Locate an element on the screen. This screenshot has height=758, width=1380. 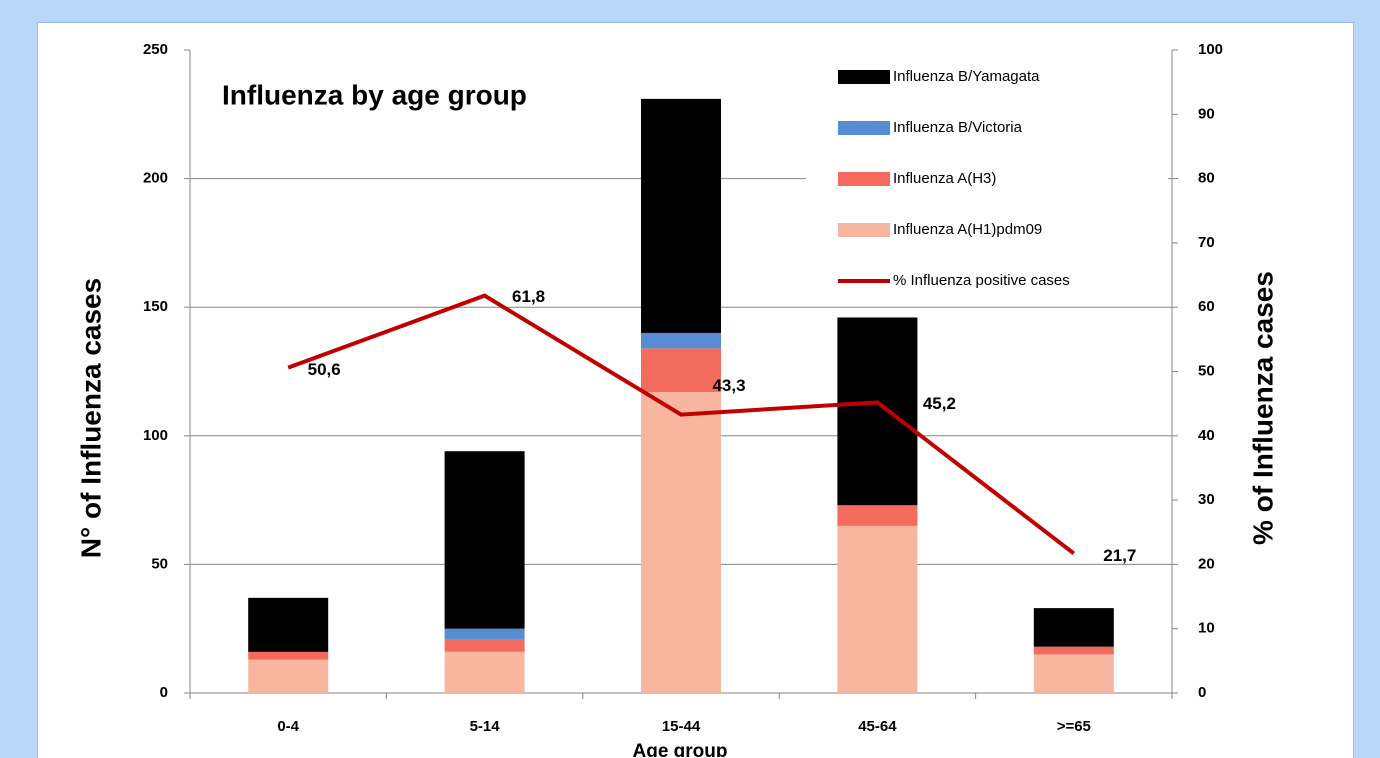
y2-axis-title: % of Influenza cases is located at coordinates (1262, 408).